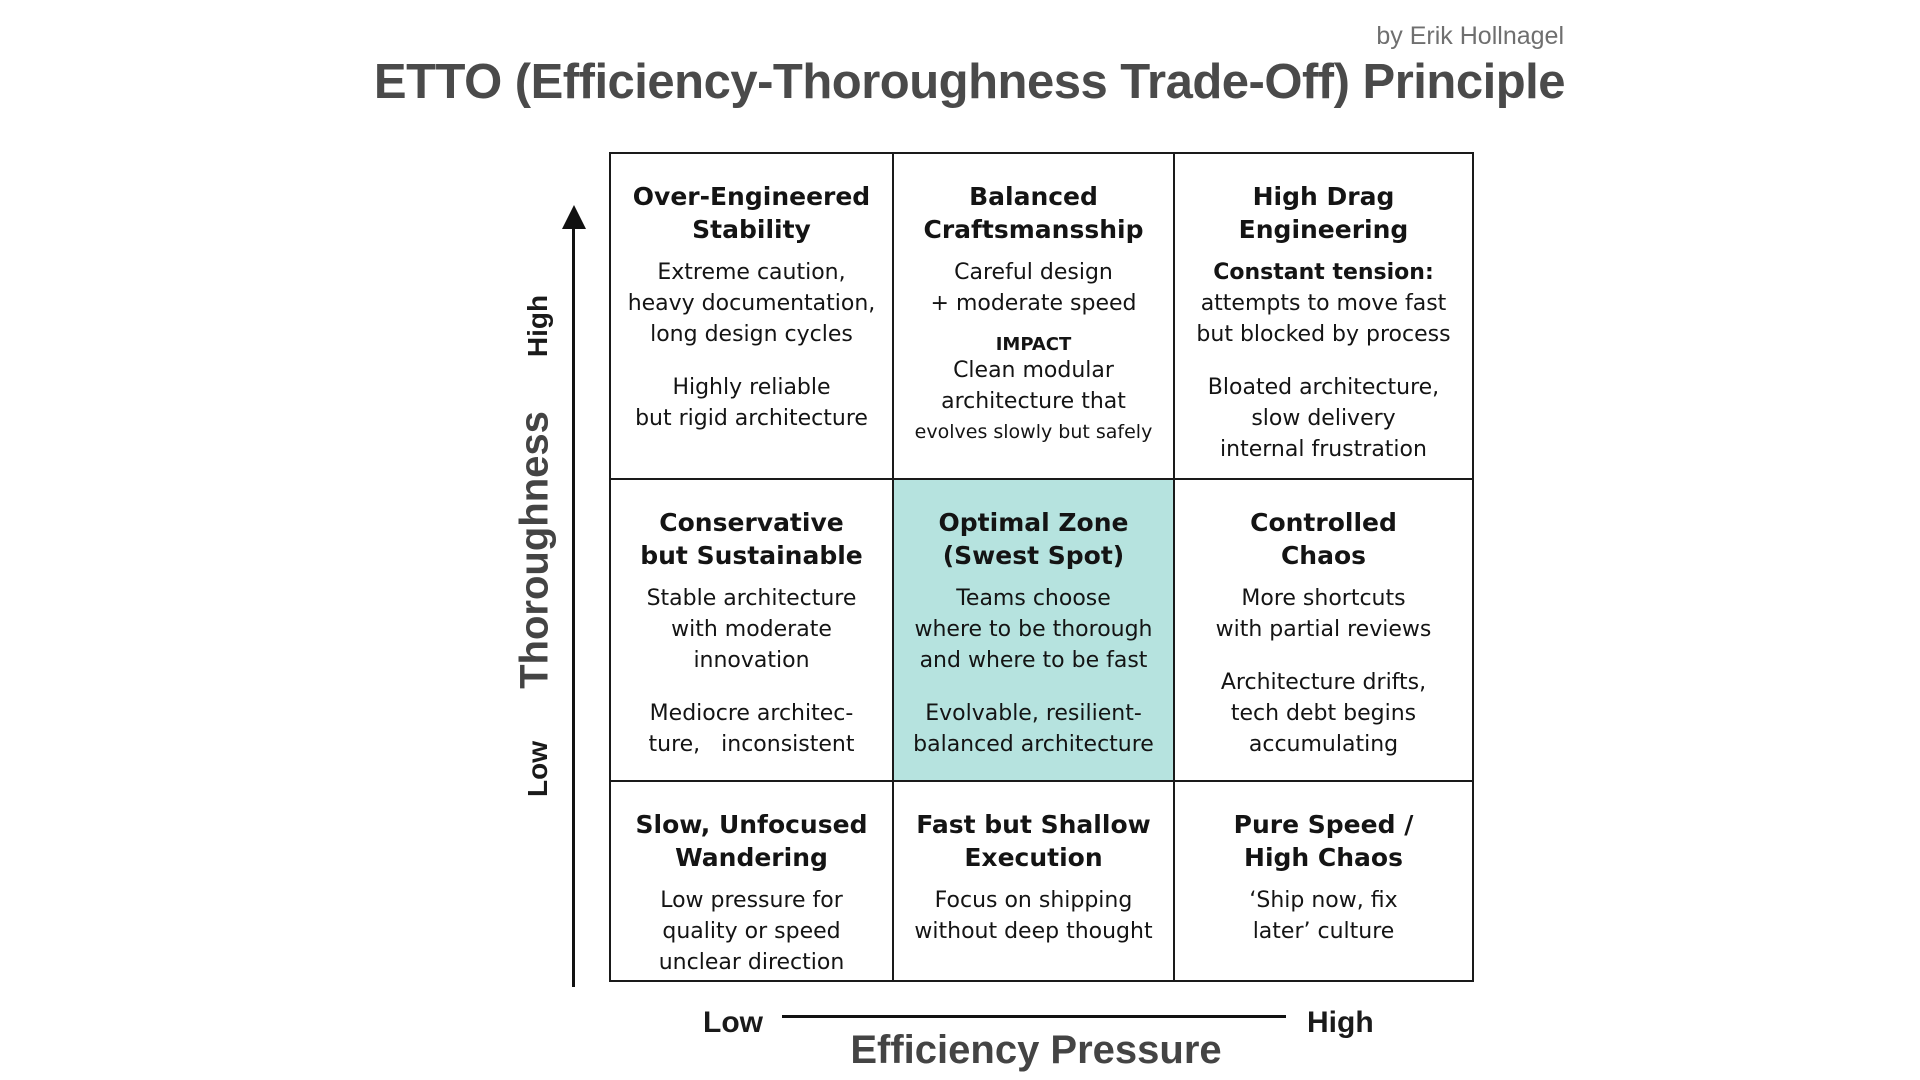 Image resolution: width=1920 pixels, height=1080 pixels. I want to click on outcome-line: evolves slowly but safely, so click(1033, 432).